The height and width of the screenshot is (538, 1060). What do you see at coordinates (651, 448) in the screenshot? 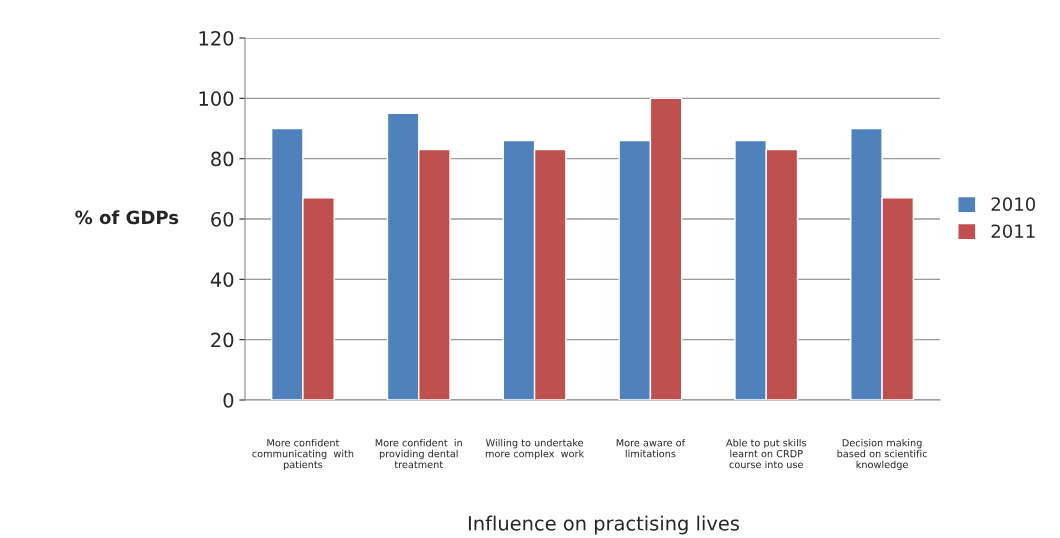
I see `x-tick-label: More aware of limitations` at bounding box center [651, 448].